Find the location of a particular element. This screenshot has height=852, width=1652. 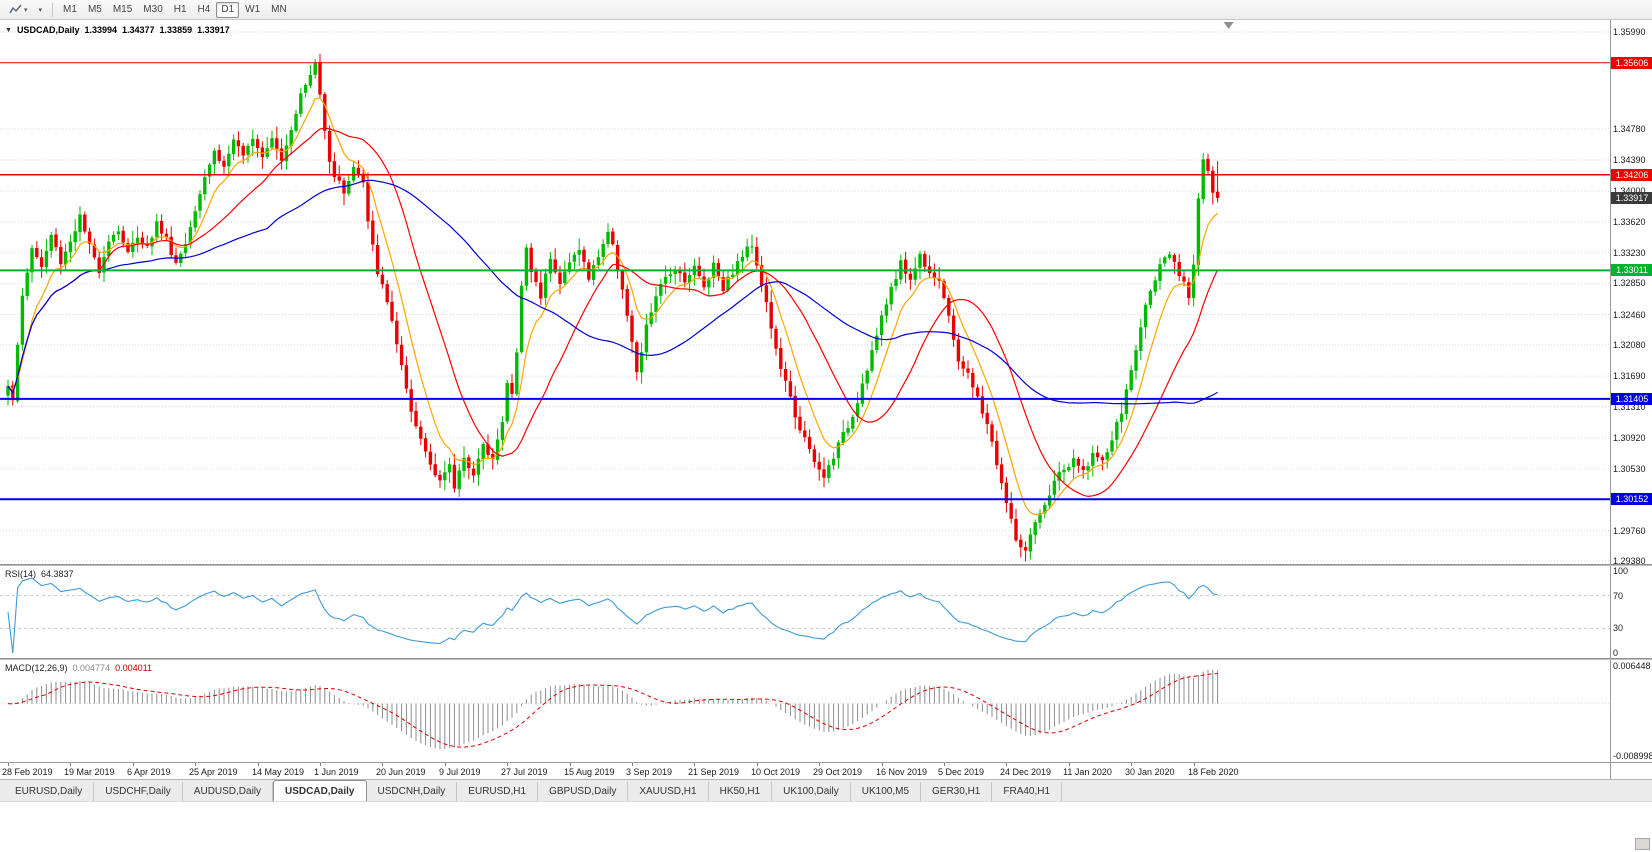

timeframe-button-m5: M5 is located at coordinates (94, 9).